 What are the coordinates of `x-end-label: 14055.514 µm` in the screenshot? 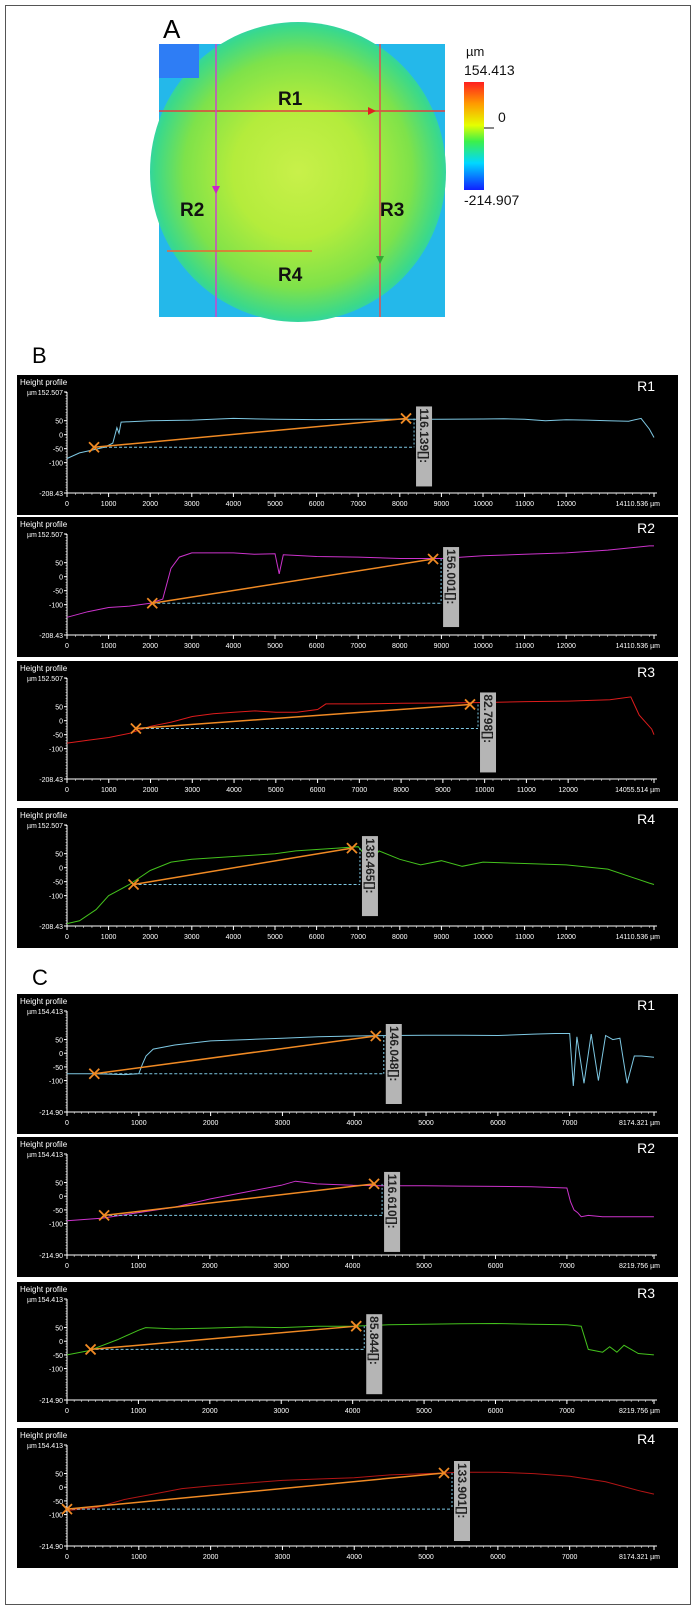 It's located at (637, 790).